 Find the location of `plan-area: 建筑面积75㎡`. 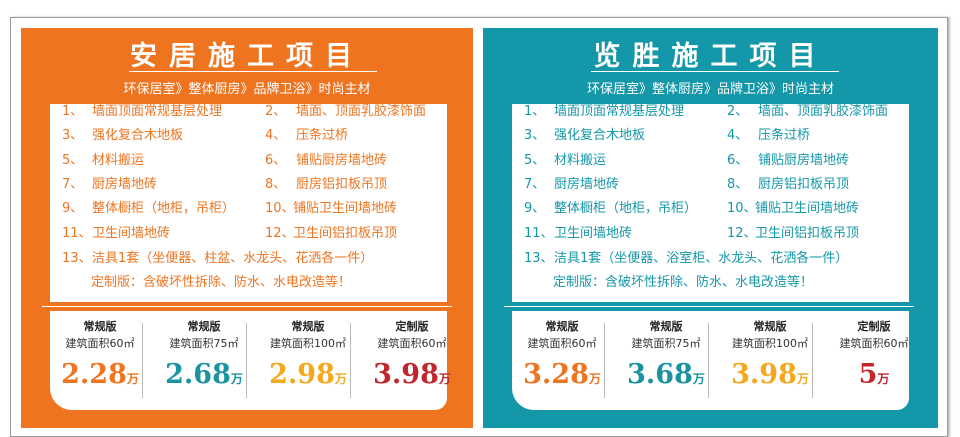

plan-area: 建筑面积75㎡ is located at coordinates (666, 343).